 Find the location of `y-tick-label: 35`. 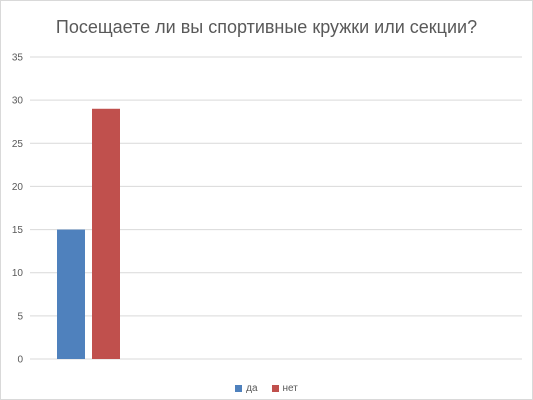

y-tick-label: 35 is located at coordinates (18, 58).